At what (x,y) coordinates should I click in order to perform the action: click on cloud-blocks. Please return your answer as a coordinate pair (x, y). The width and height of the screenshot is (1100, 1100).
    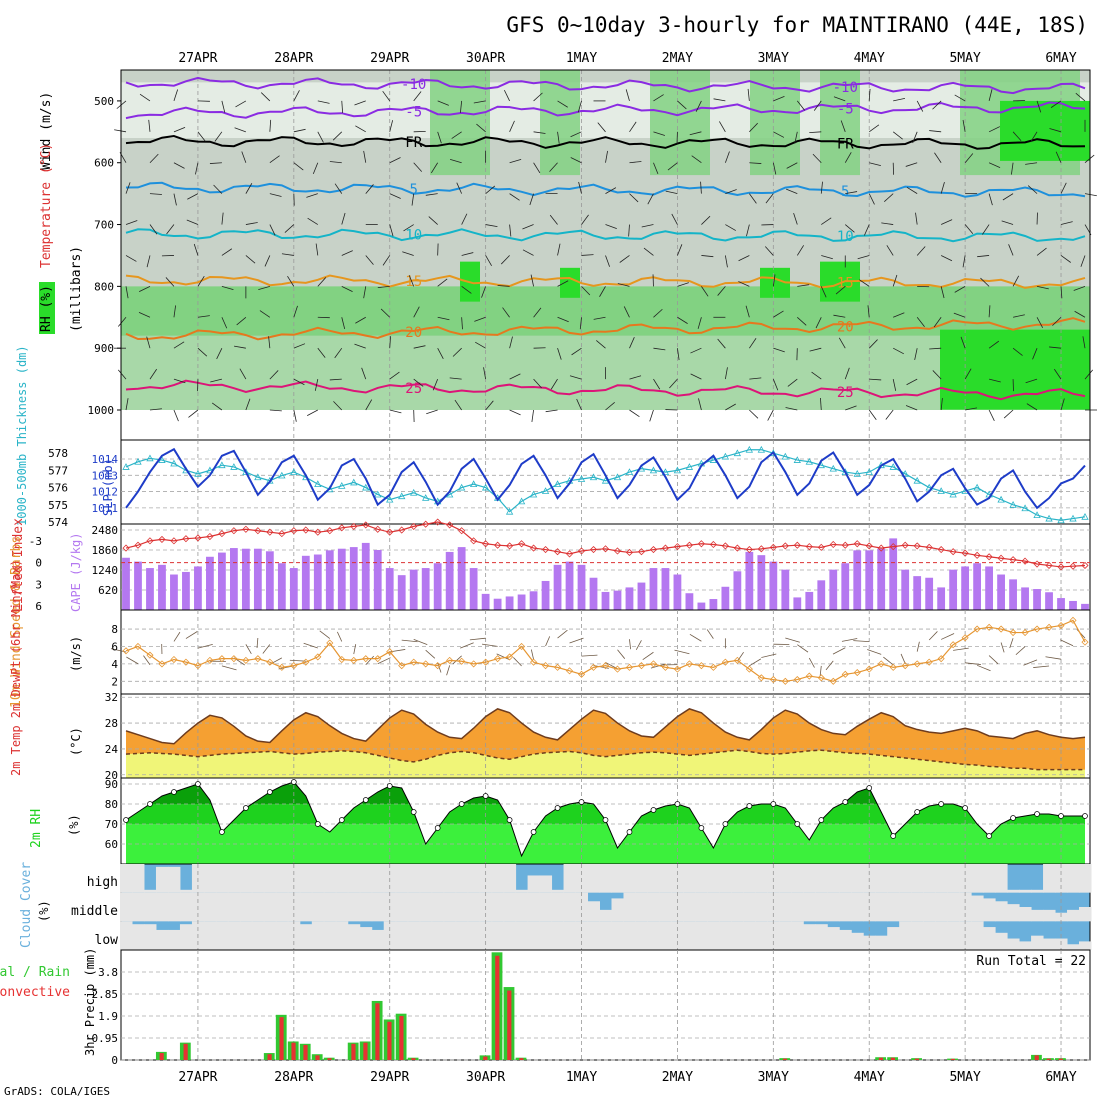
    Looking at the image, I should click on (606, 907).